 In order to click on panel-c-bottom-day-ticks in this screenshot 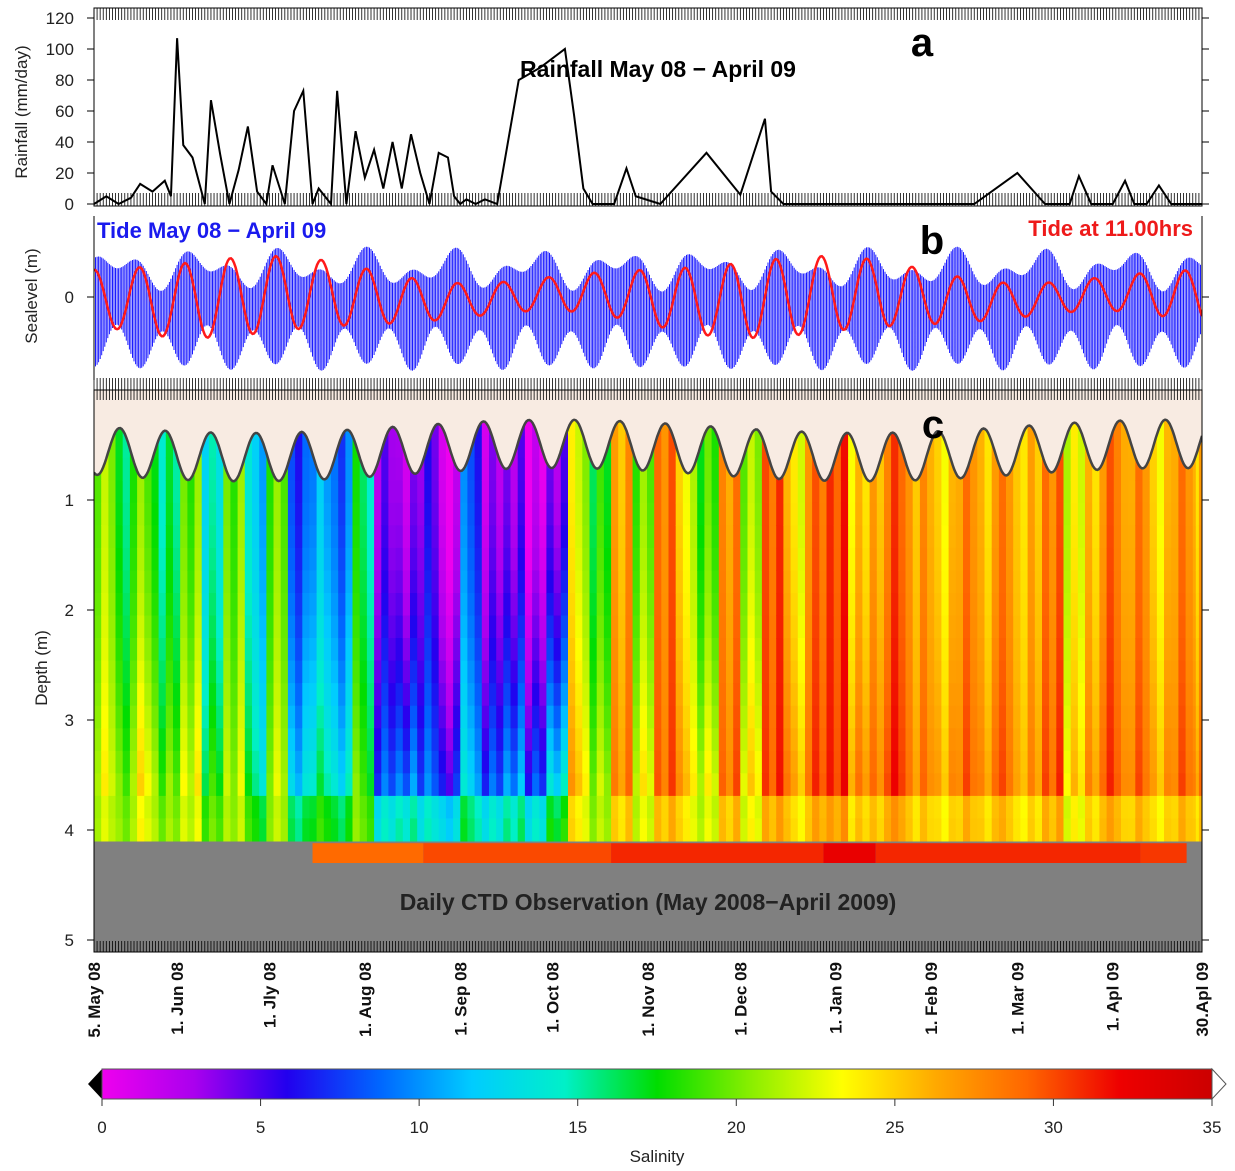, I will do `click(648, 946)`.